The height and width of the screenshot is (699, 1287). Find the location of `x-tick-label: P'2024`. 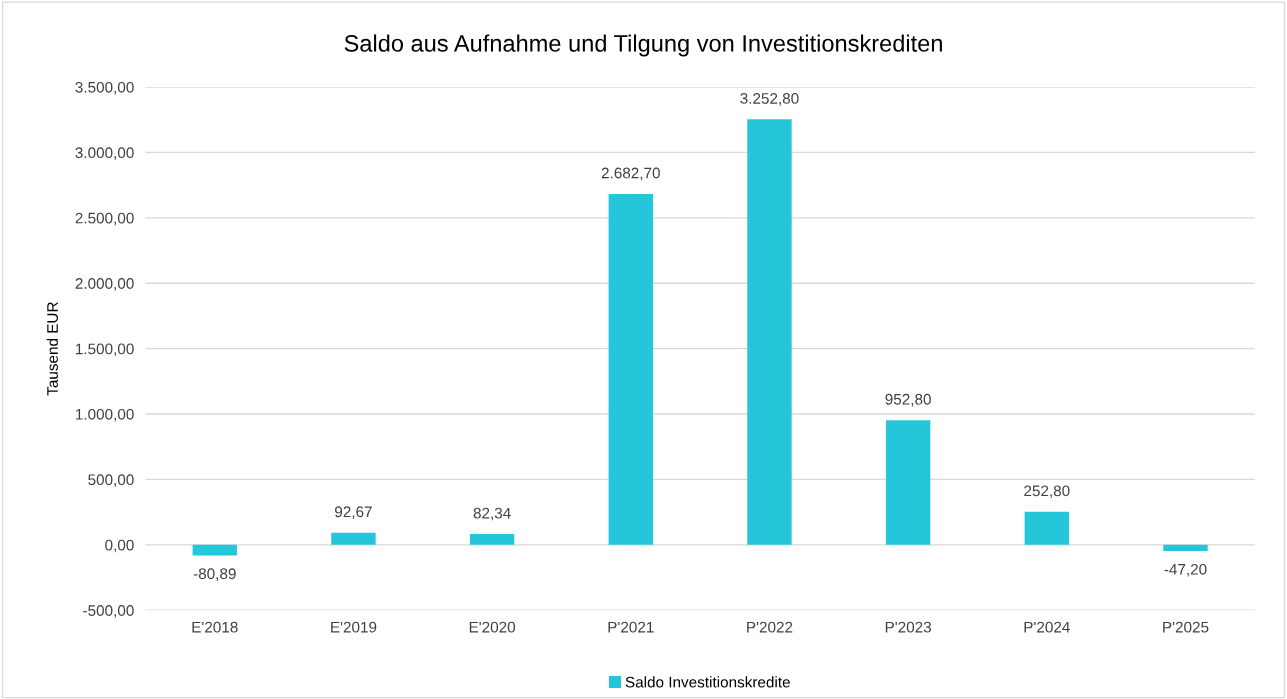

x-tick-label: P'2024 is located at coordinates (1047, 627).